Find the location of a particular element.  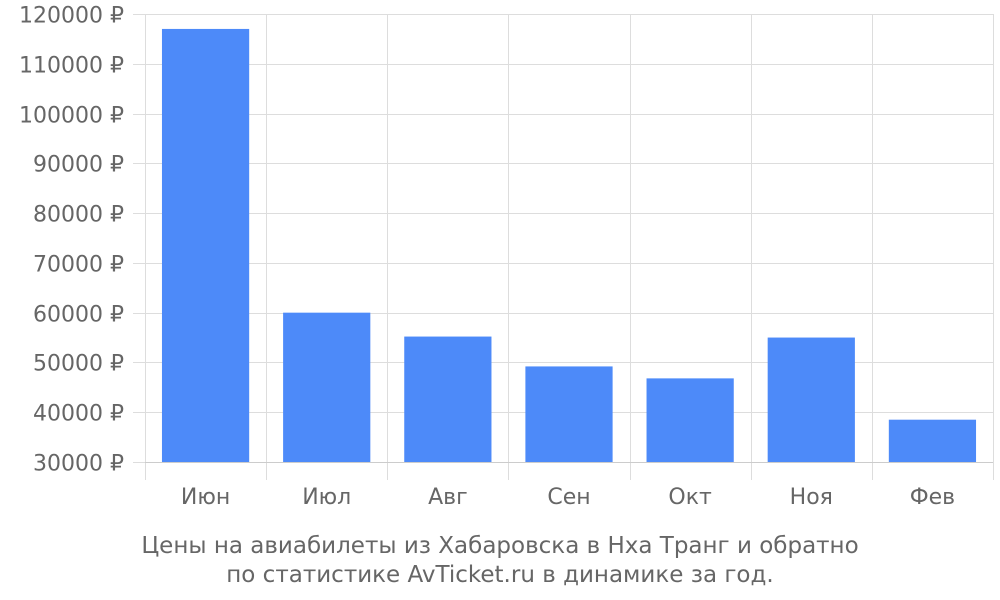

x-tick-label: Июл is located at coordinates (326, 497).